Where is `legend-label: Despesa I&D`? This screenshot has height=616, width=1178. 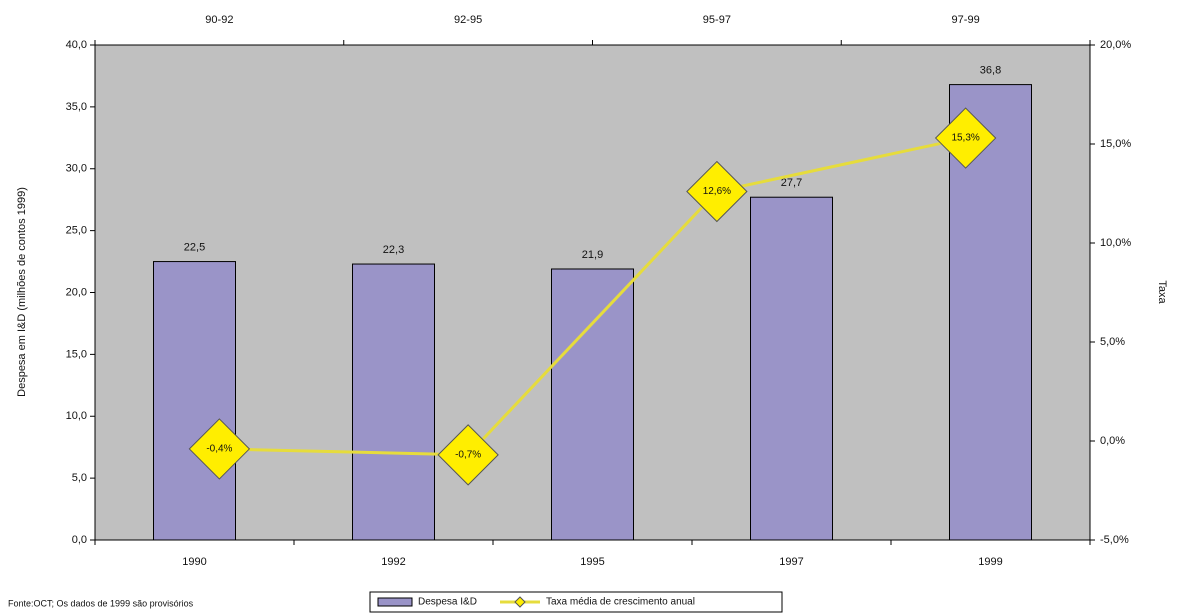 legend-label: Despesa I&D is located at coordinates (447, 602).